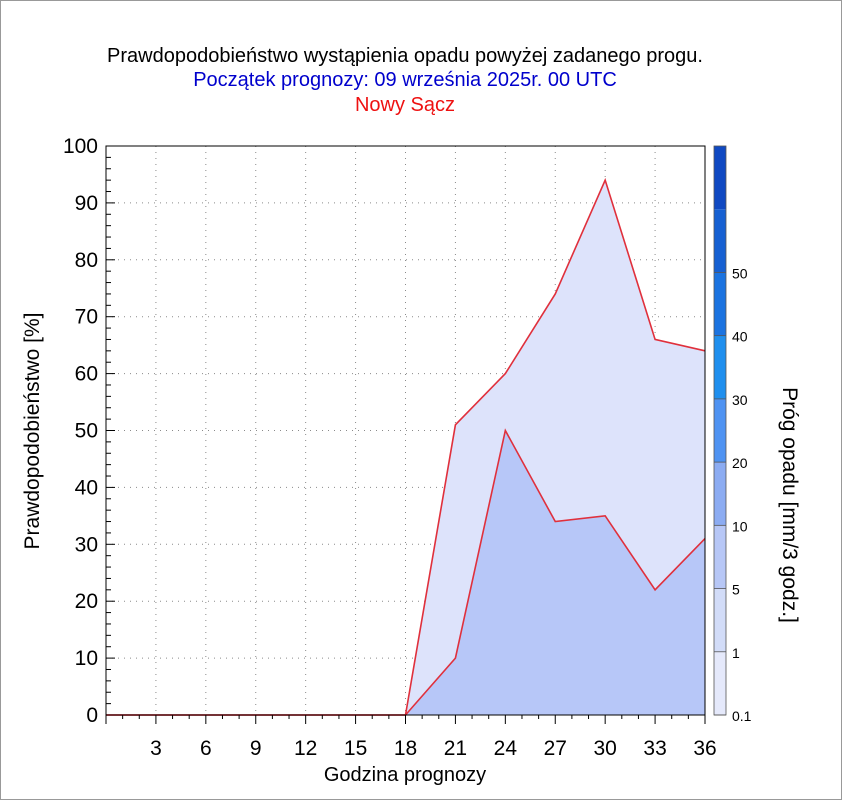 Image resolution: width=842 pixels, height=800 pixels. Describe the element at coordinates (740, 400) in the screenshot. I see `colorbar-tick-label: 30` at that location.